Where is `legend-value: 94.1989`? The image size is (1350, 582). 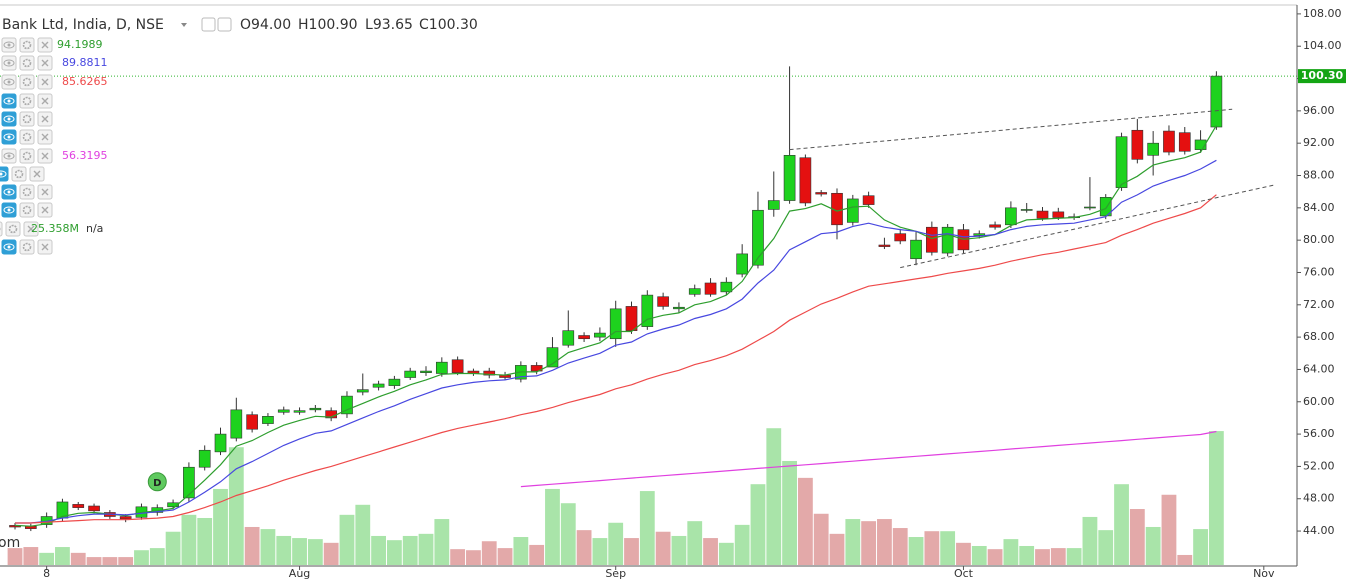 legend-value: 94.1989 is located at coordinates (80, 44).